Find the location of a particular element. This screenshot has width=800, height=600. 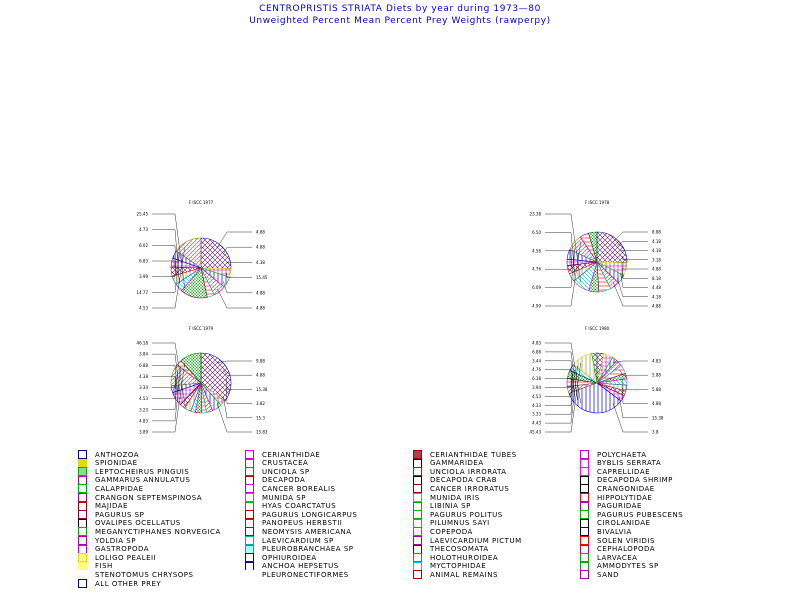

legend-item: UNCIOLA SP is located at coordinates (277, 472).